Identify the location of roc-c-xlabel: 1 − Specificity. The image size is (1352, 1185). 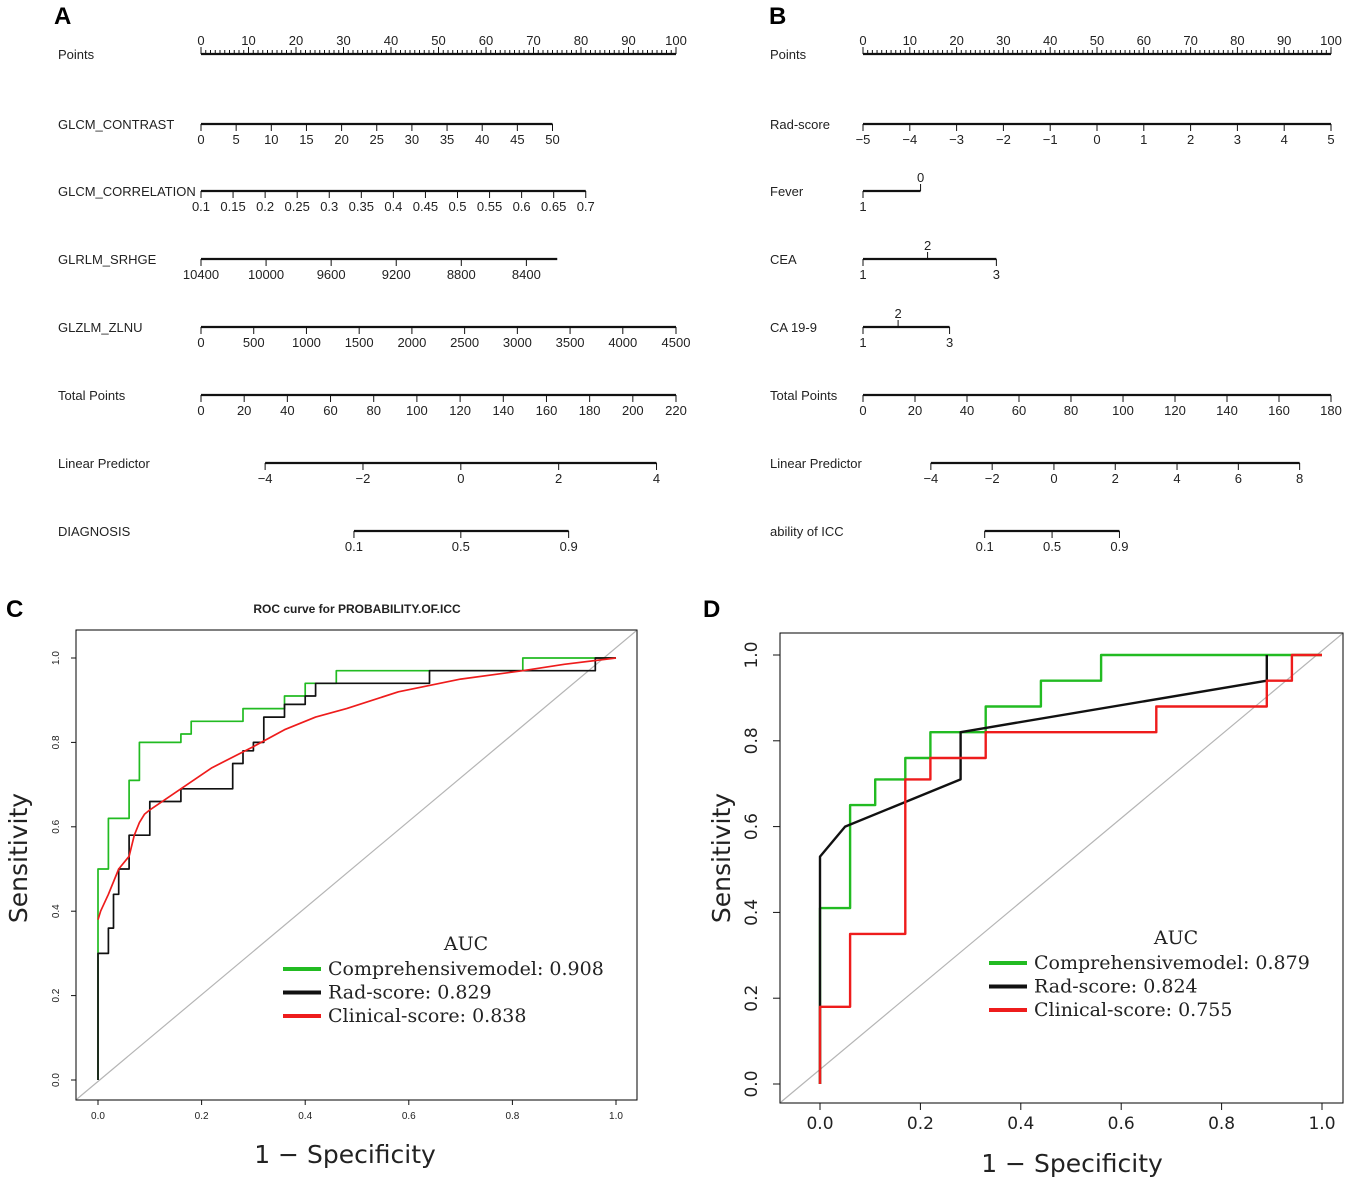
(345, 1154).